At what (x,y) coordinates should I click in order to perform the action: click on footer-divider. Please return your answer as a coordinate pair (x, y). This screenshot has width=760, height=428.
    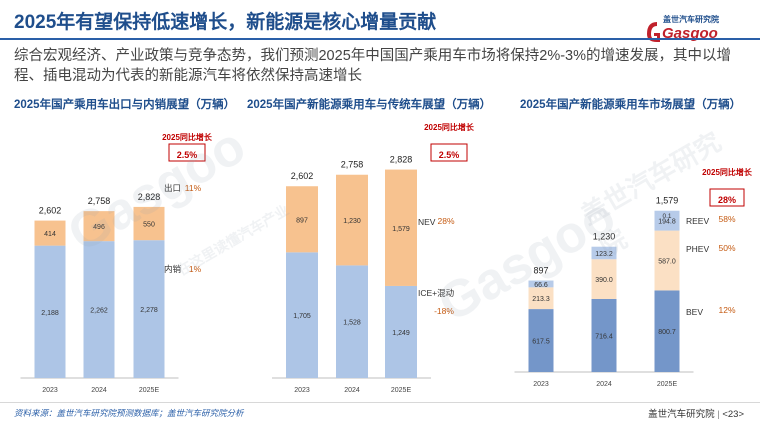
    Looking at the image, I should click on (380, 402).